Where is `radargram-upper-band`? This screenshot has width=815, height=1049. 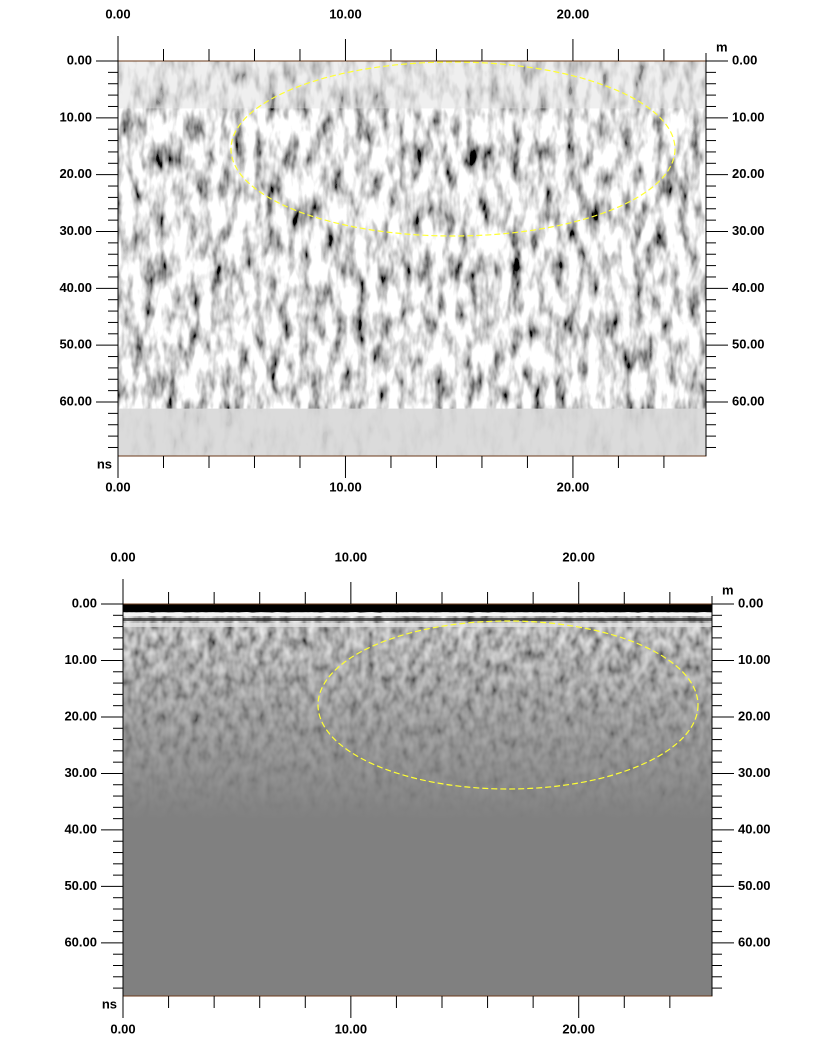 radargram-upper-band is located at coordinates (412, 85).